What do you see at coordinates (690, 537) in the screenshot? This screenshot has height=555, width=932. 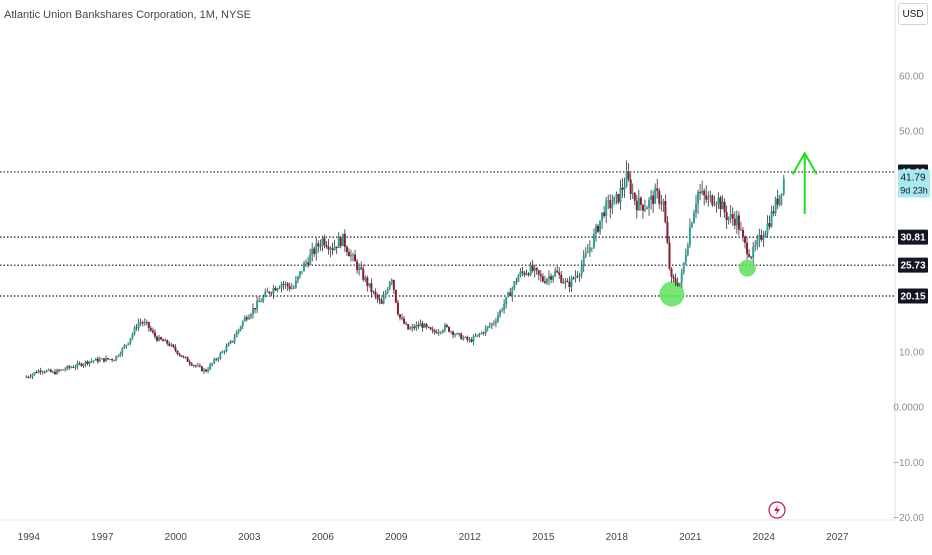 I see `x-tick-label: 2021` at bounding box center [690, 537].